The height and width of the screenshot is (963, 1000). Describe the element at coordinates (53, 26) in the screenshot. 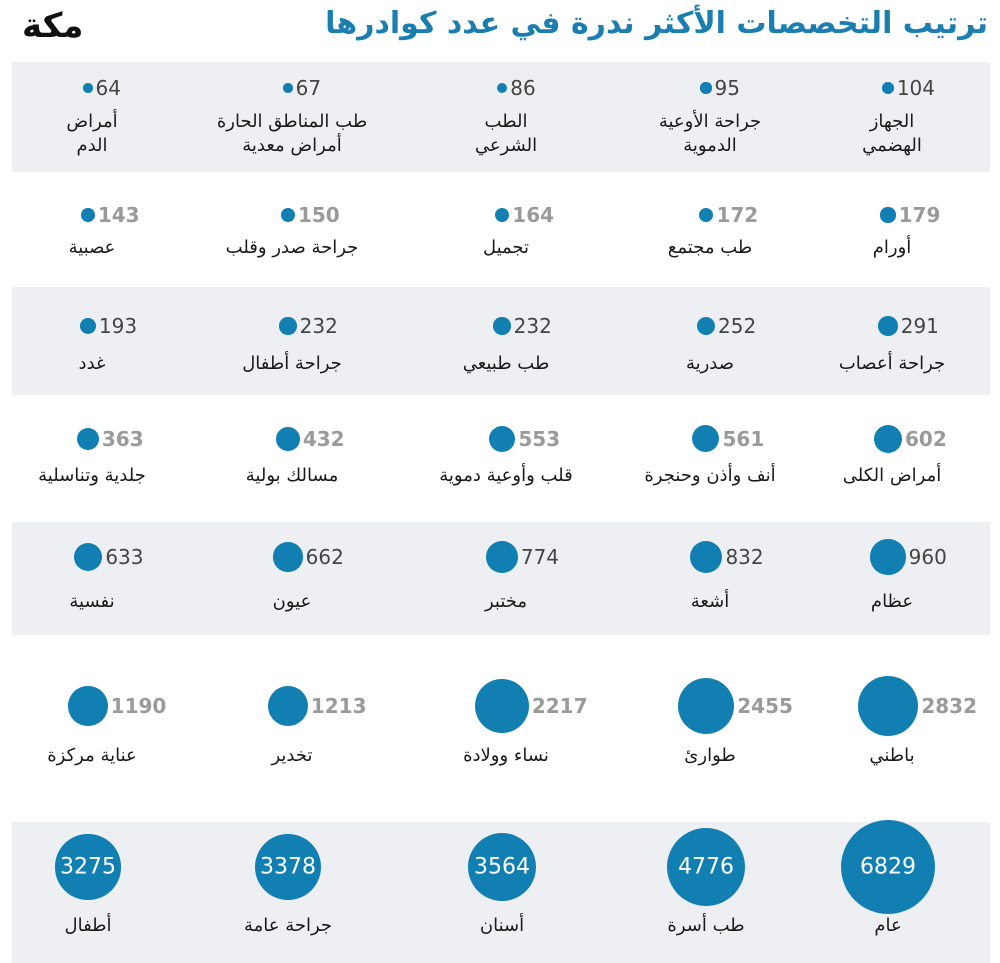

I see `logo: مكة` at that location.